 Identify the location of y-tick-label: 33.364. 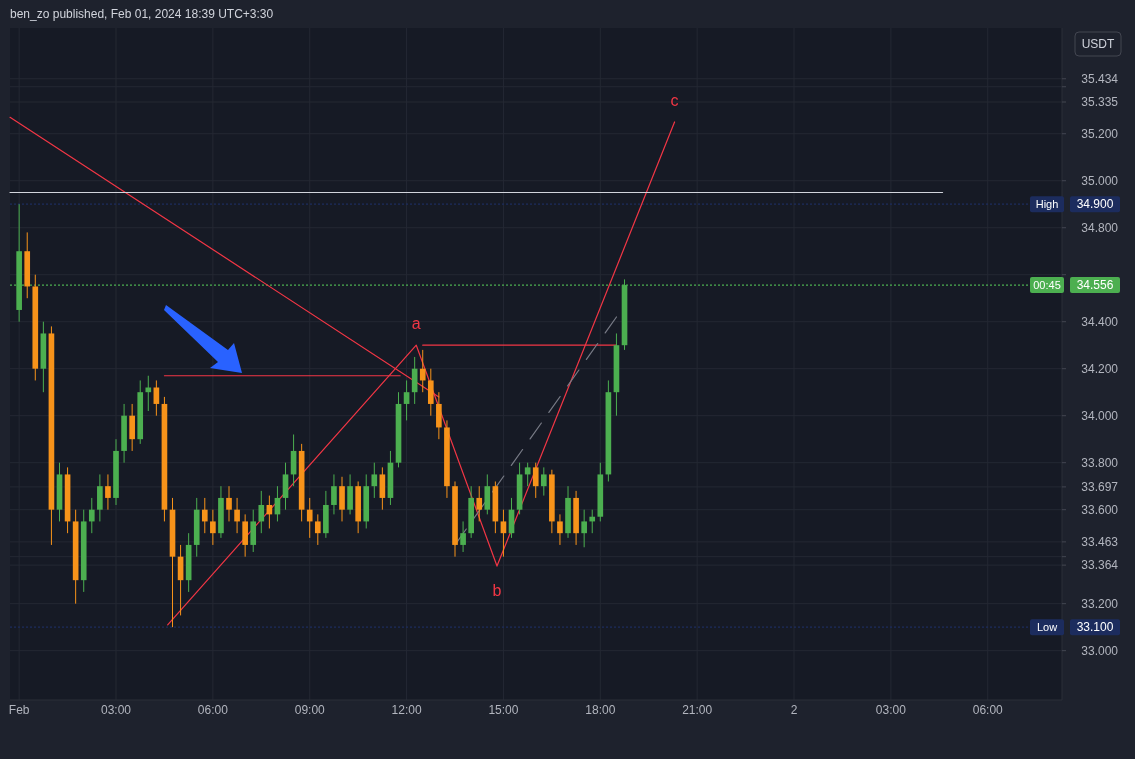
(1100, 565).